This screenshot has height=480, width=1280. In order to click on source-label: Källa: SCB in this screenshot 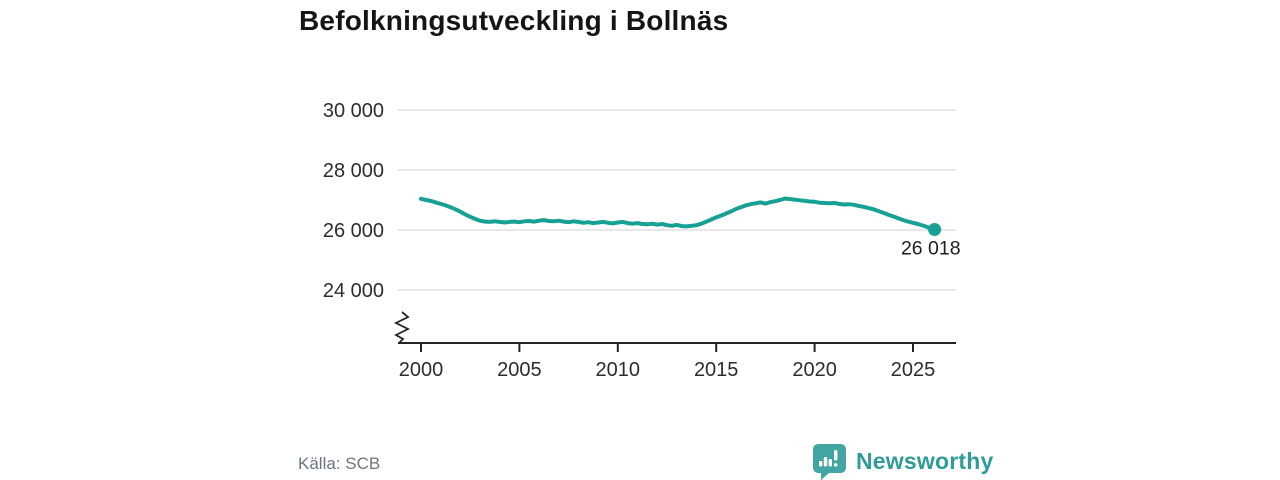, I will do `click(339, 463)`.